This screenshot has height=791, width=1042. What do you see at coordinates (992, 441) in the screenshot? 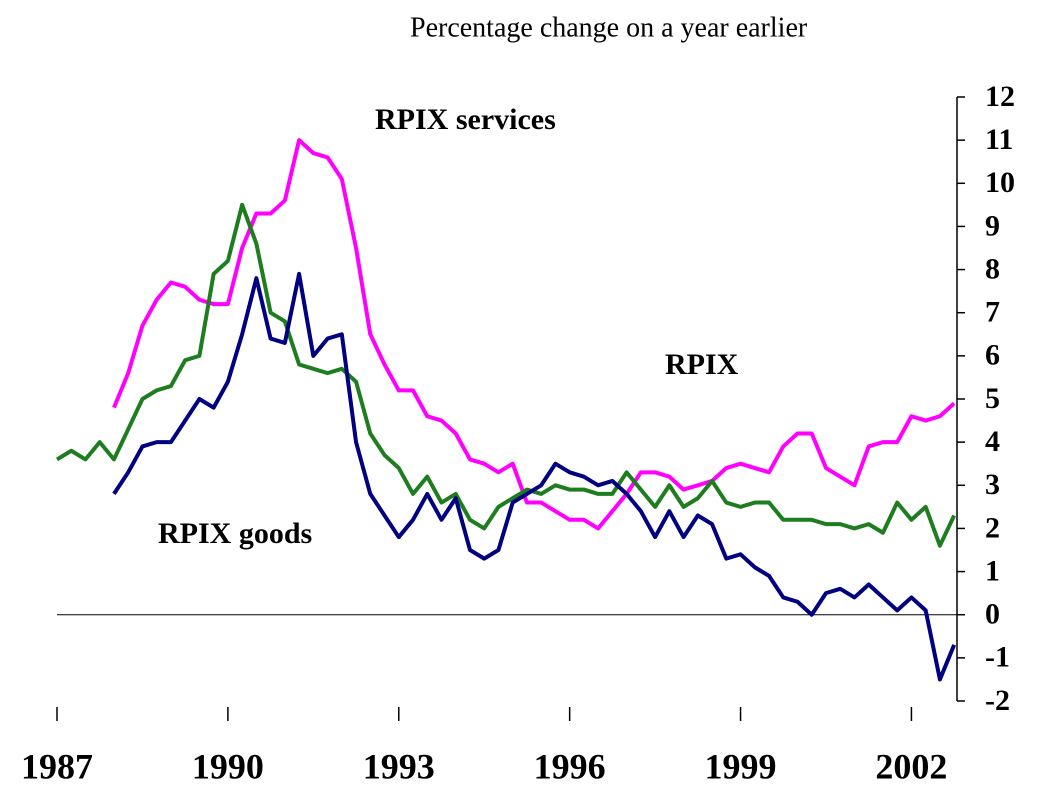
I see `y-tick-label: 4` at bounding box center [992, 441].